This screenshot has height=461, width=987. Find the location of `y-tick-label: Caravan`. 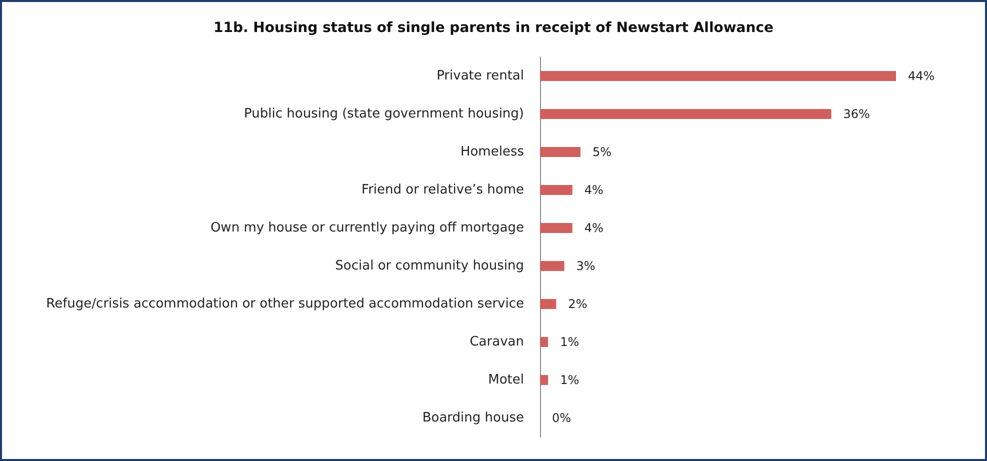

y-tick-label: Caravan is located at coordinates (497, 342).